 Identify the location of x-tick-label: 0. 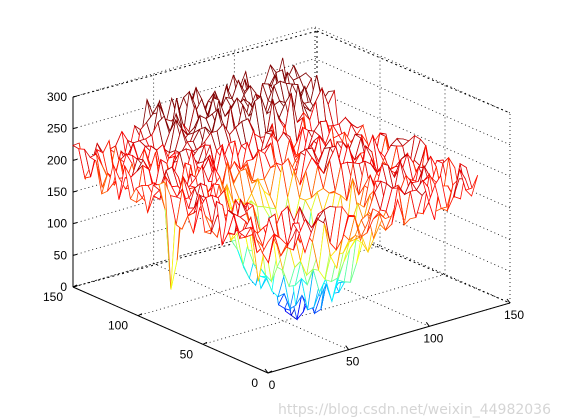
(272, 385).